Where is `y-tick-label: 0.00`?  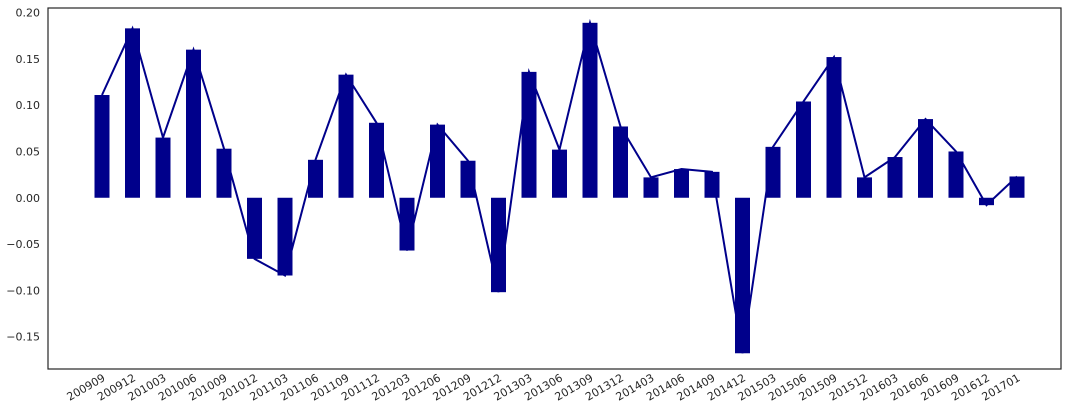
y-tick-label: 0.00 is located at coordinates (28, 198).